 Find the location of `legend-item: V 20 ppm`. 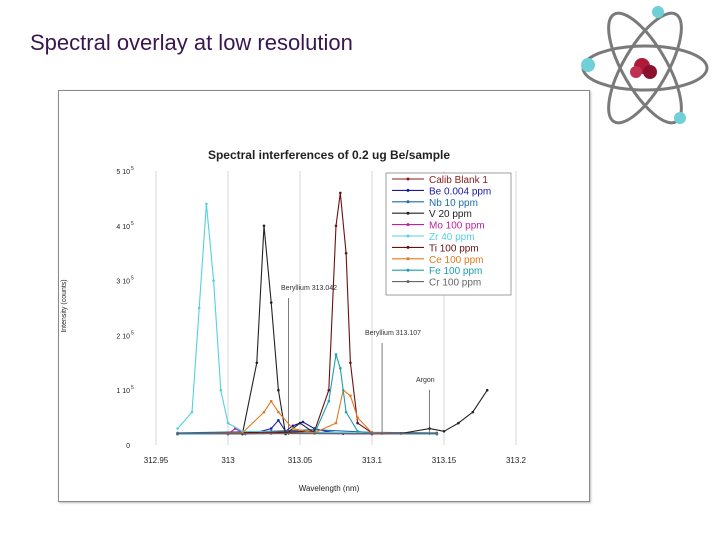

legend-item: V 20 ppm is located at coordinates (432, 214).